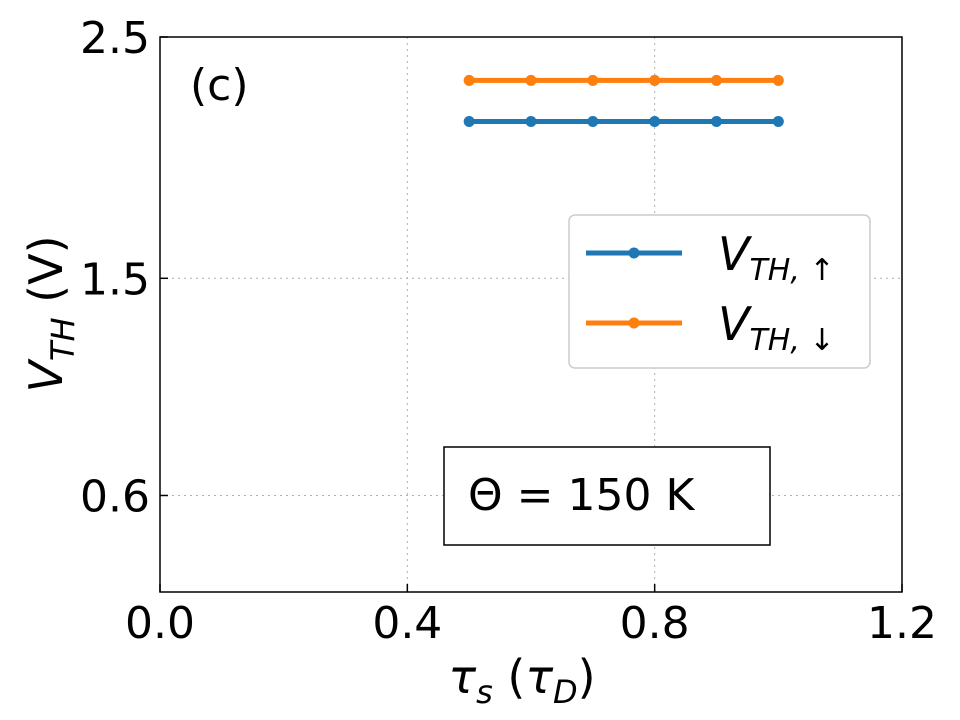 The image size is (960, 720). I want to click on y-axis-label-unit: (V), so click(46, 268).